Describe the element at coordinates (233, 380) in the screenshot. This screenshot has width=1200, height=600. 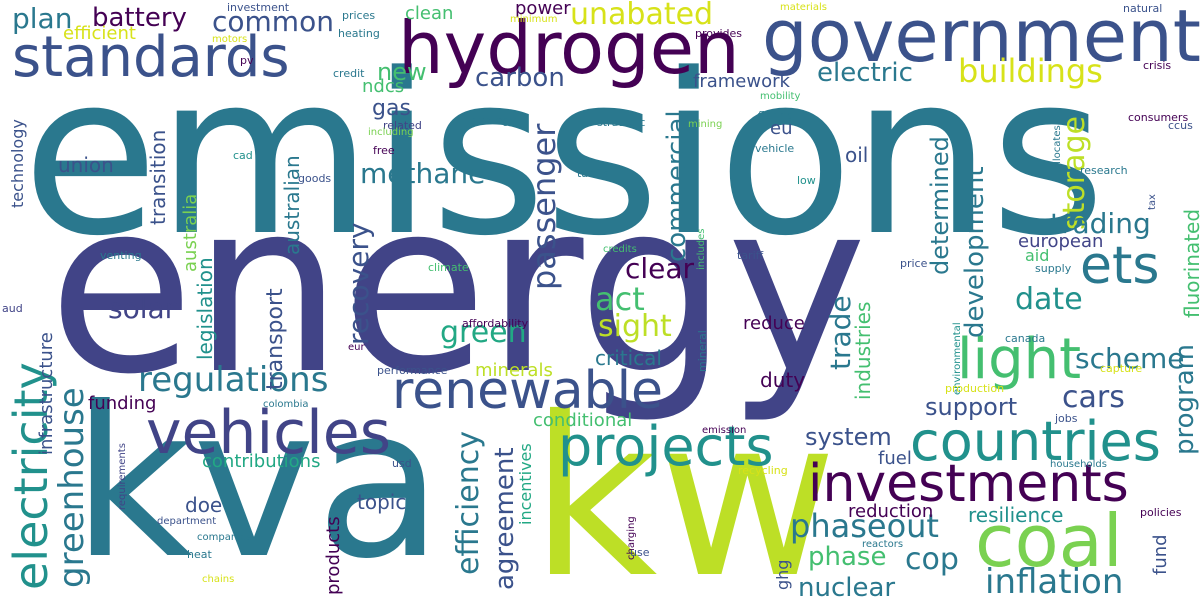
I see `word-regulations: regulations` at that location.